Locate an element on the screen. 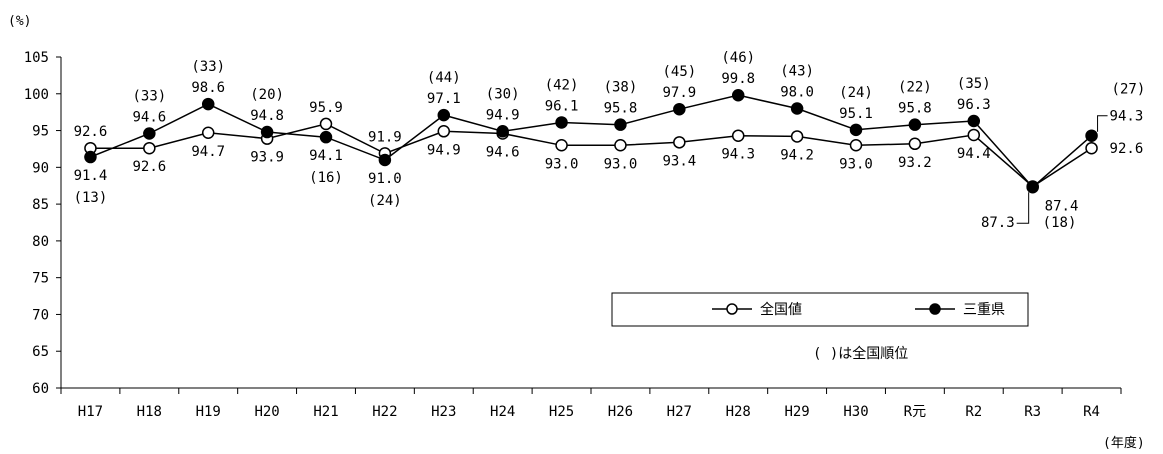 Image resolution: width=1163 pixels, height=454 pixels. value-label-national: 91.9 is located at coordinates (385, 137).